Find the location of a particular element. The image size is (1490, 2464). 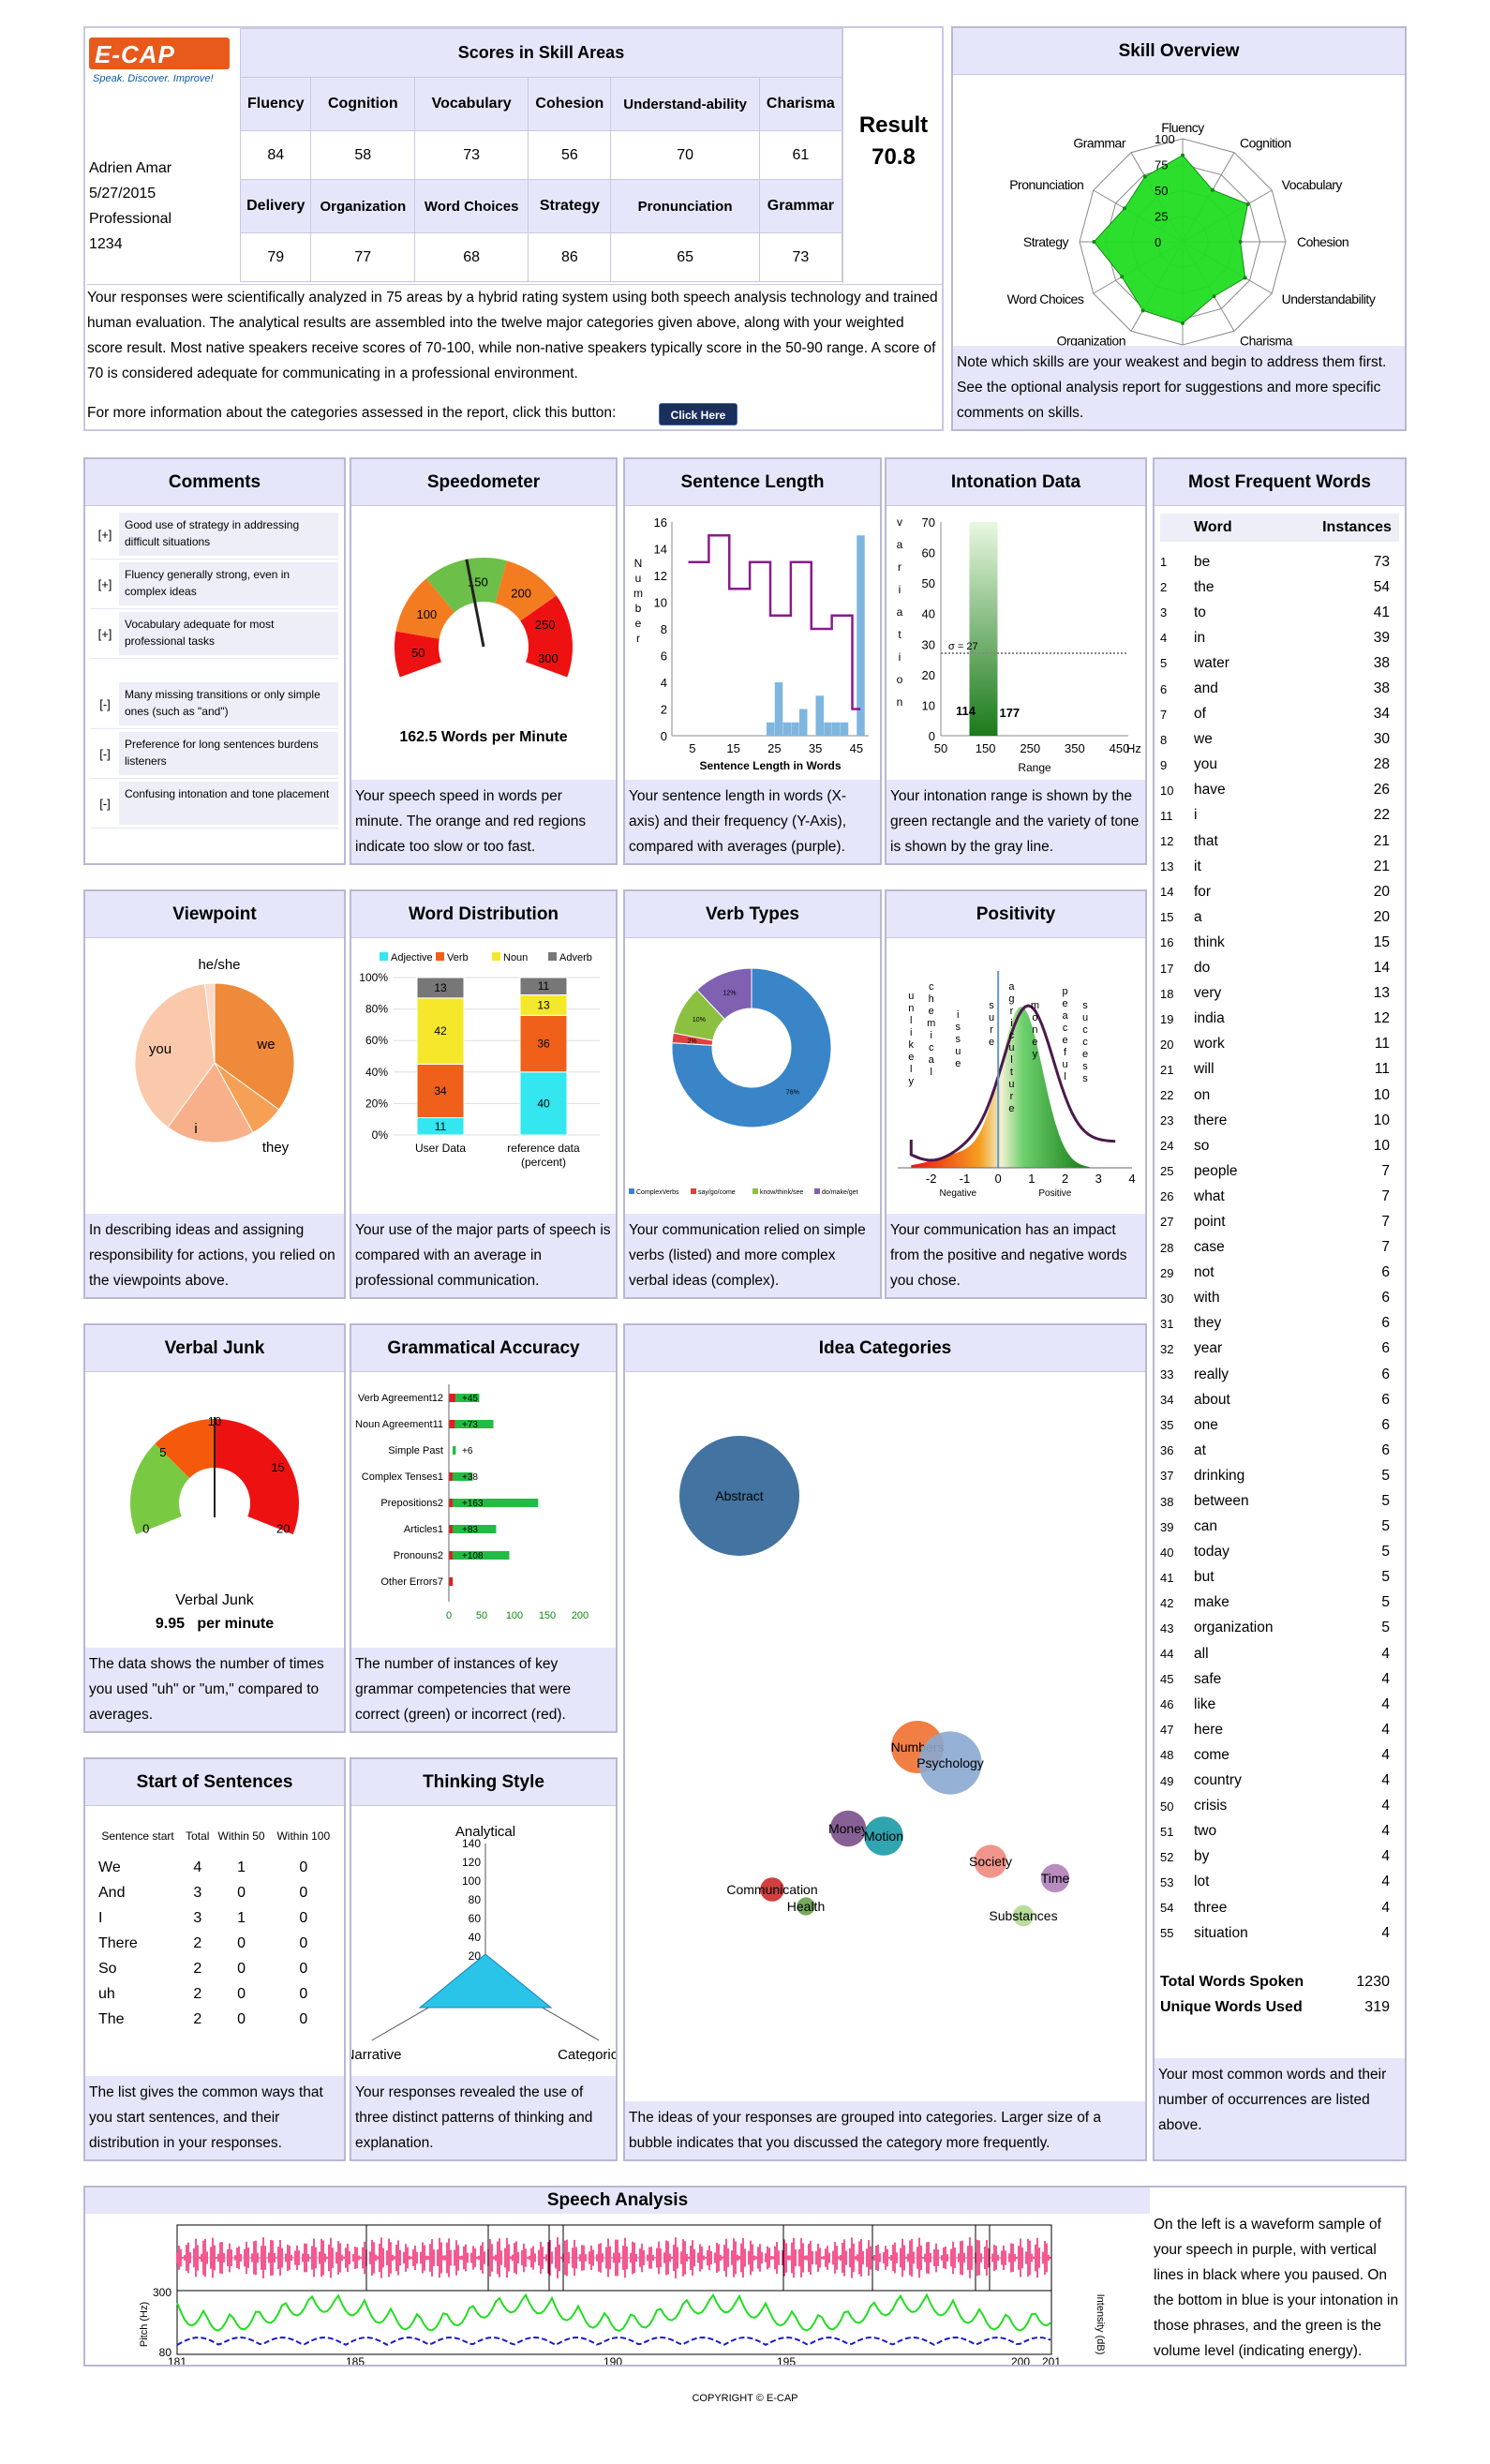

radar-tick: 100 is located at coordinates (1165, 139).